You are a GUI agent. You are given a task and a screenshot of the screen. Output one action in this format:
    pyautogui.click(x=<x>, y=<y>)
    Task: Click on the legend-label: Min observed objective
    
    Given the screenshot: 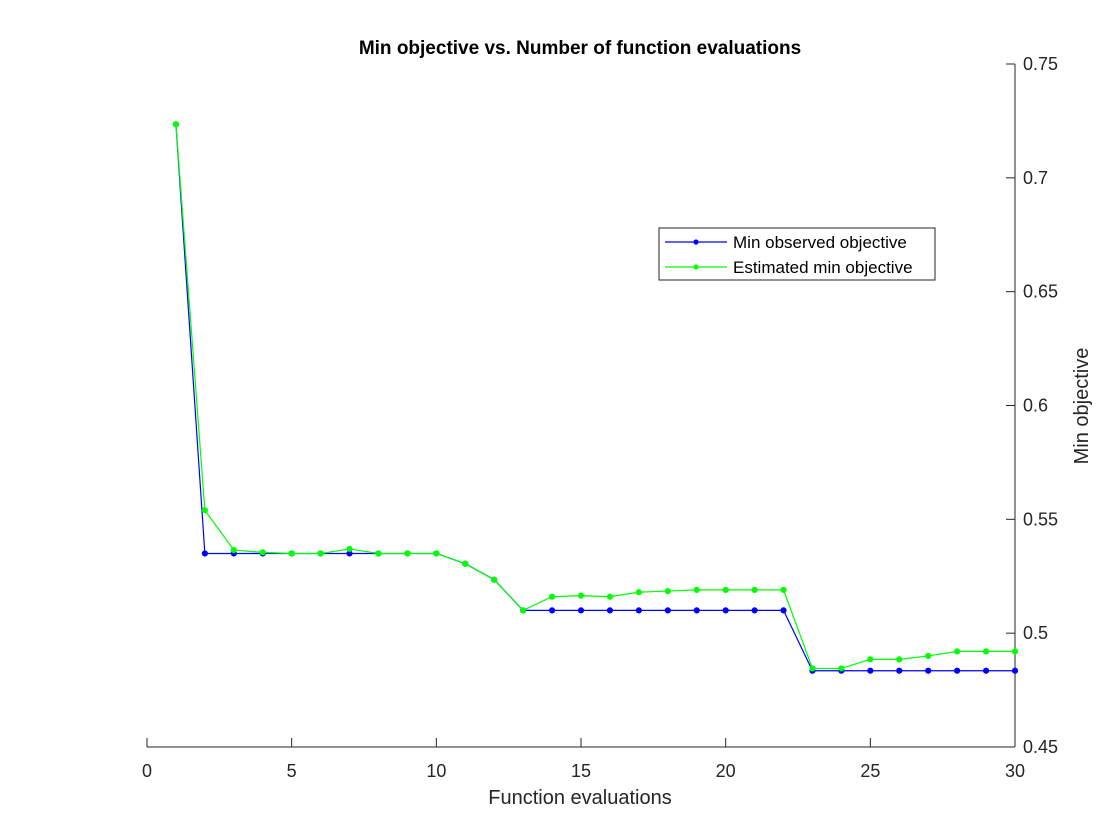 What is the action you would take?
    pyautogui.click(x=820, y=242)
    